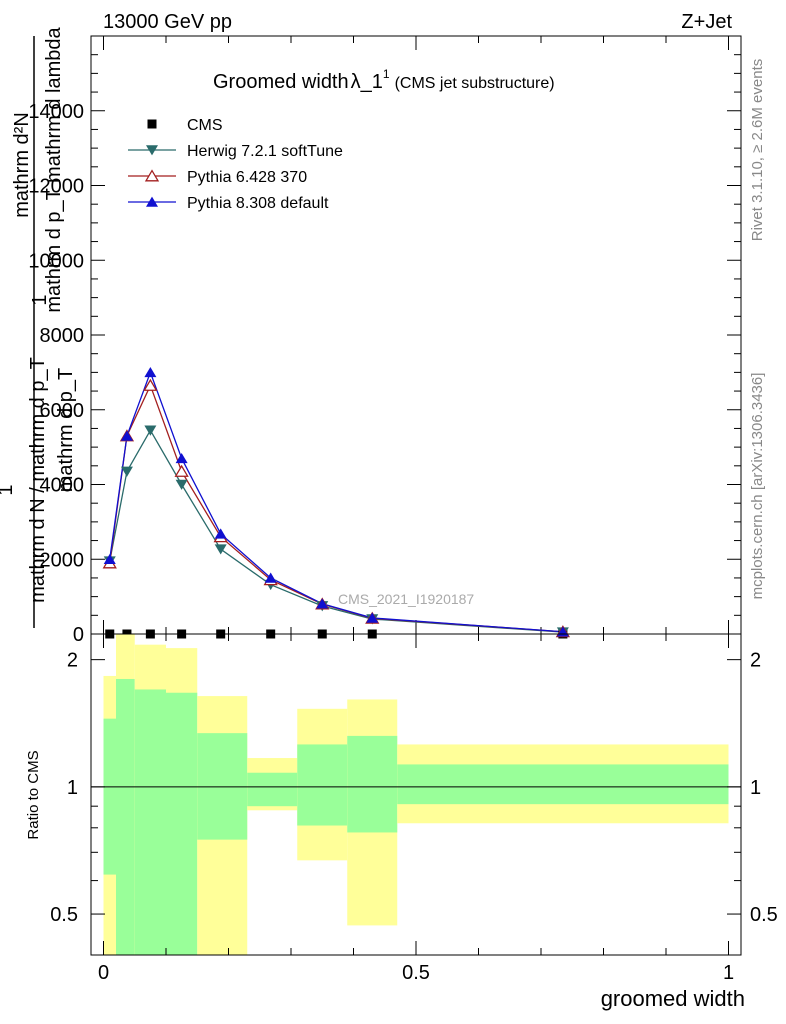 The height and width of the screenshot is (1024, 786). I want to click on ratio-y-tick-label-left: 0.5, so click(64, 915).